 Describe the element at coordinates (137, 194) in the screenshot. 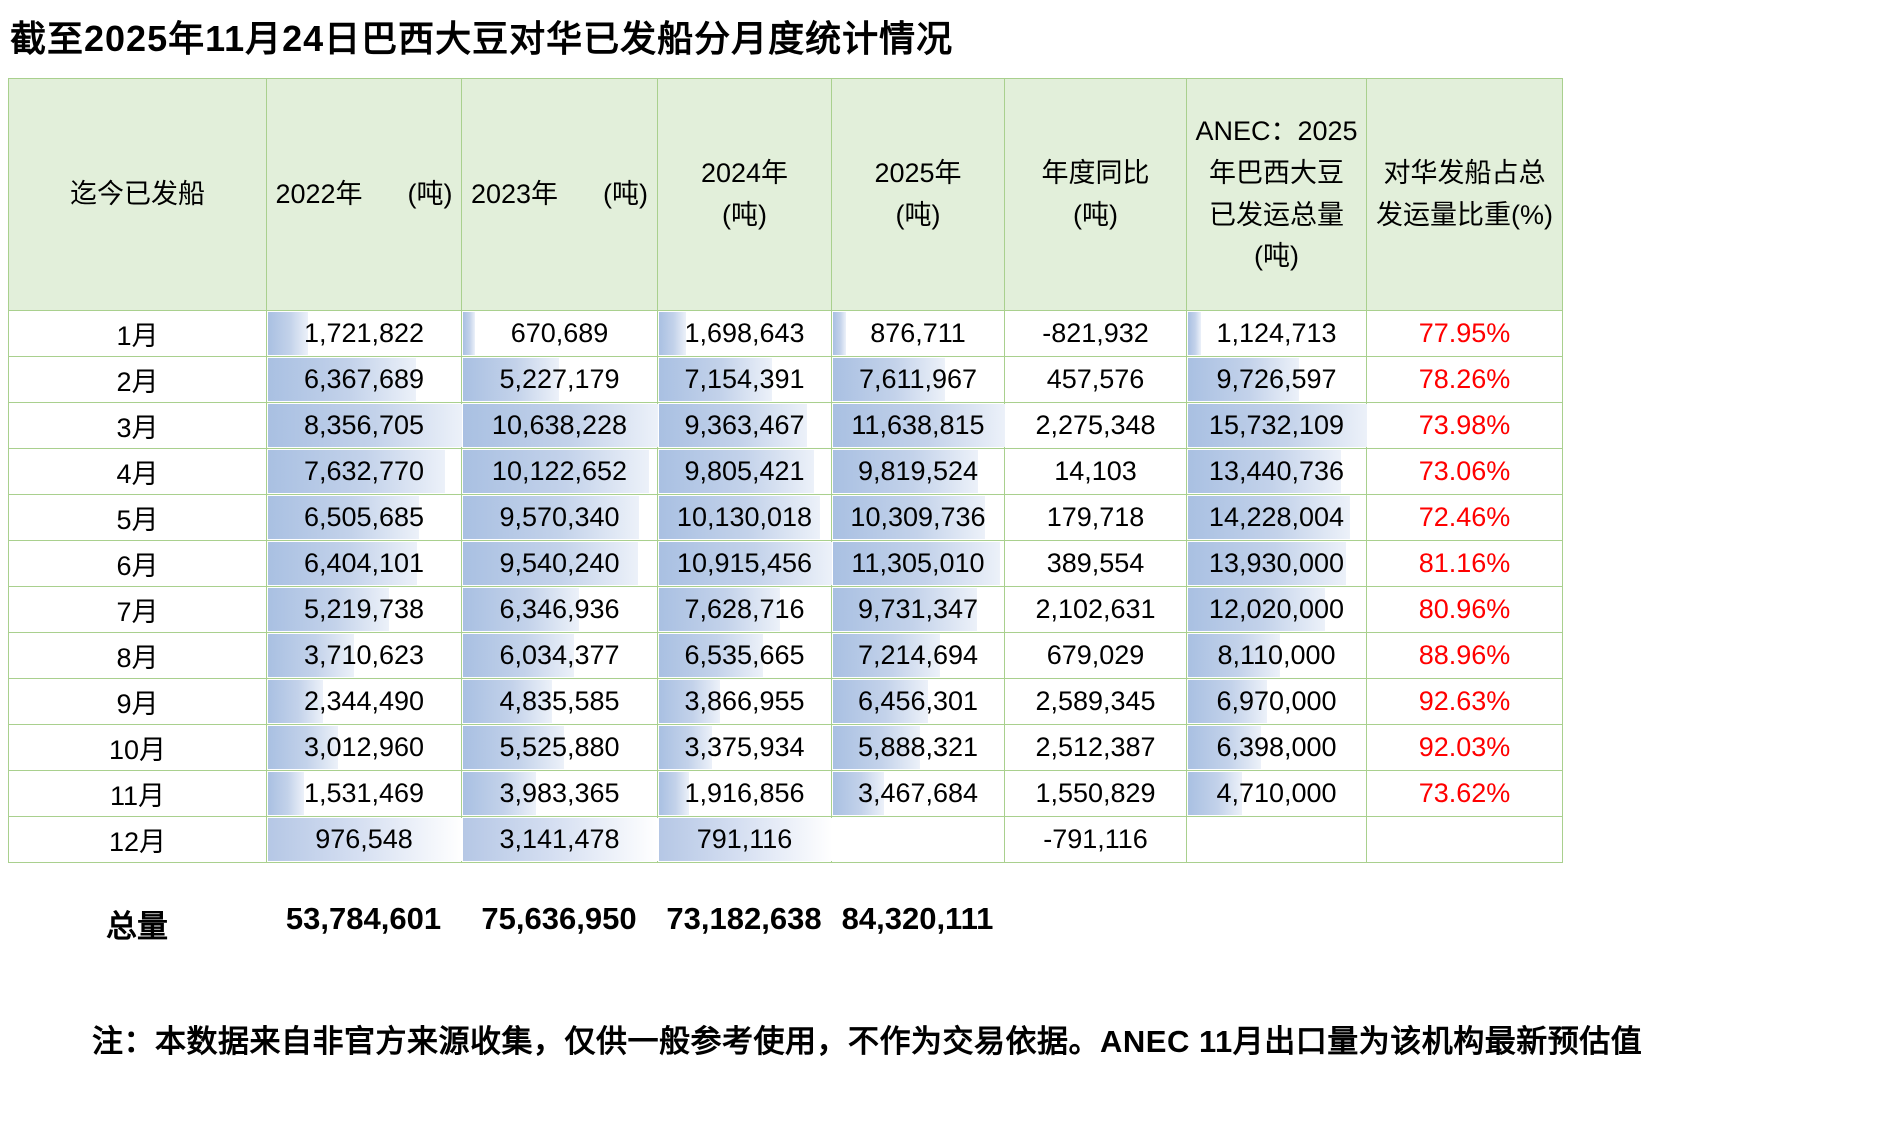

I see `header-month: 迄今已发船` at that location.